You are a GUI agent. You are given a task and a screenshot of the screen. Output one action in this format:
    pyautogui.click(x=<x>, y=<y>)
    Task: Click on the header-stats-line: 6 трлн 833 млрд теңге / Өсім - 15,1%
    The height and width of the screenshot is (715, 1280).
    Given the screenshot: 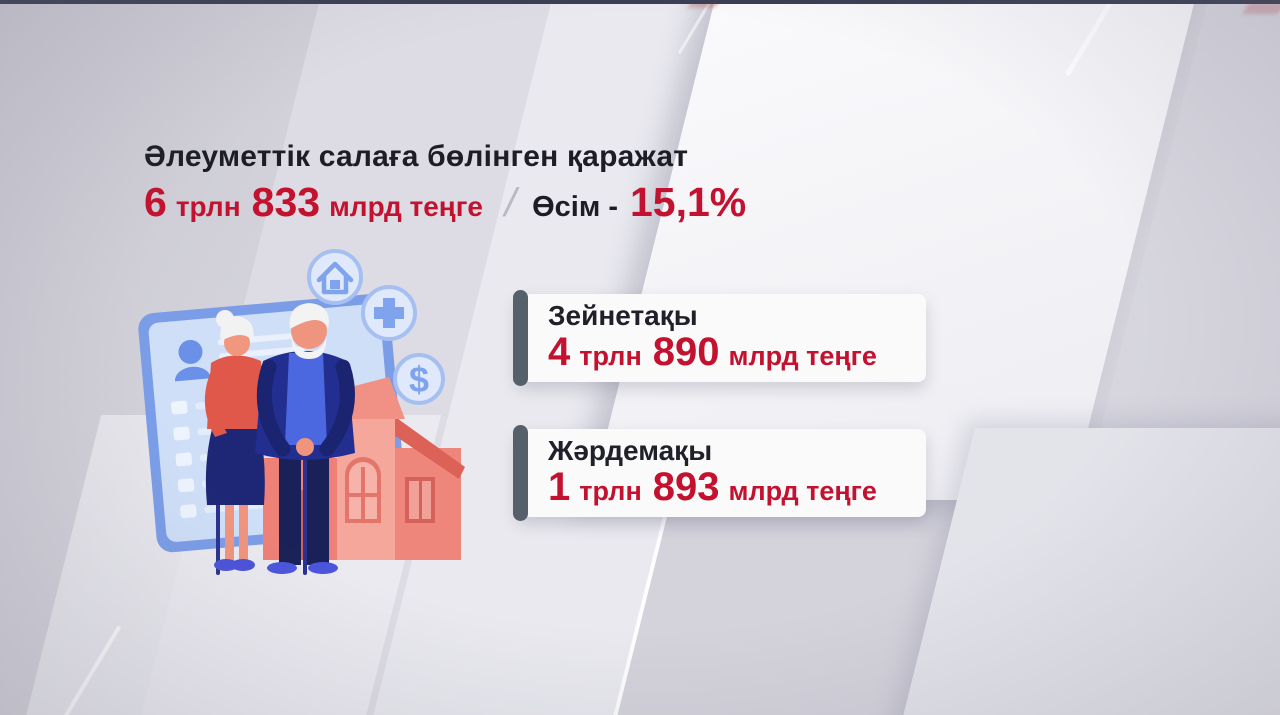 What is the action you would take?
    pyautogui.click(x=445, y=203)
    